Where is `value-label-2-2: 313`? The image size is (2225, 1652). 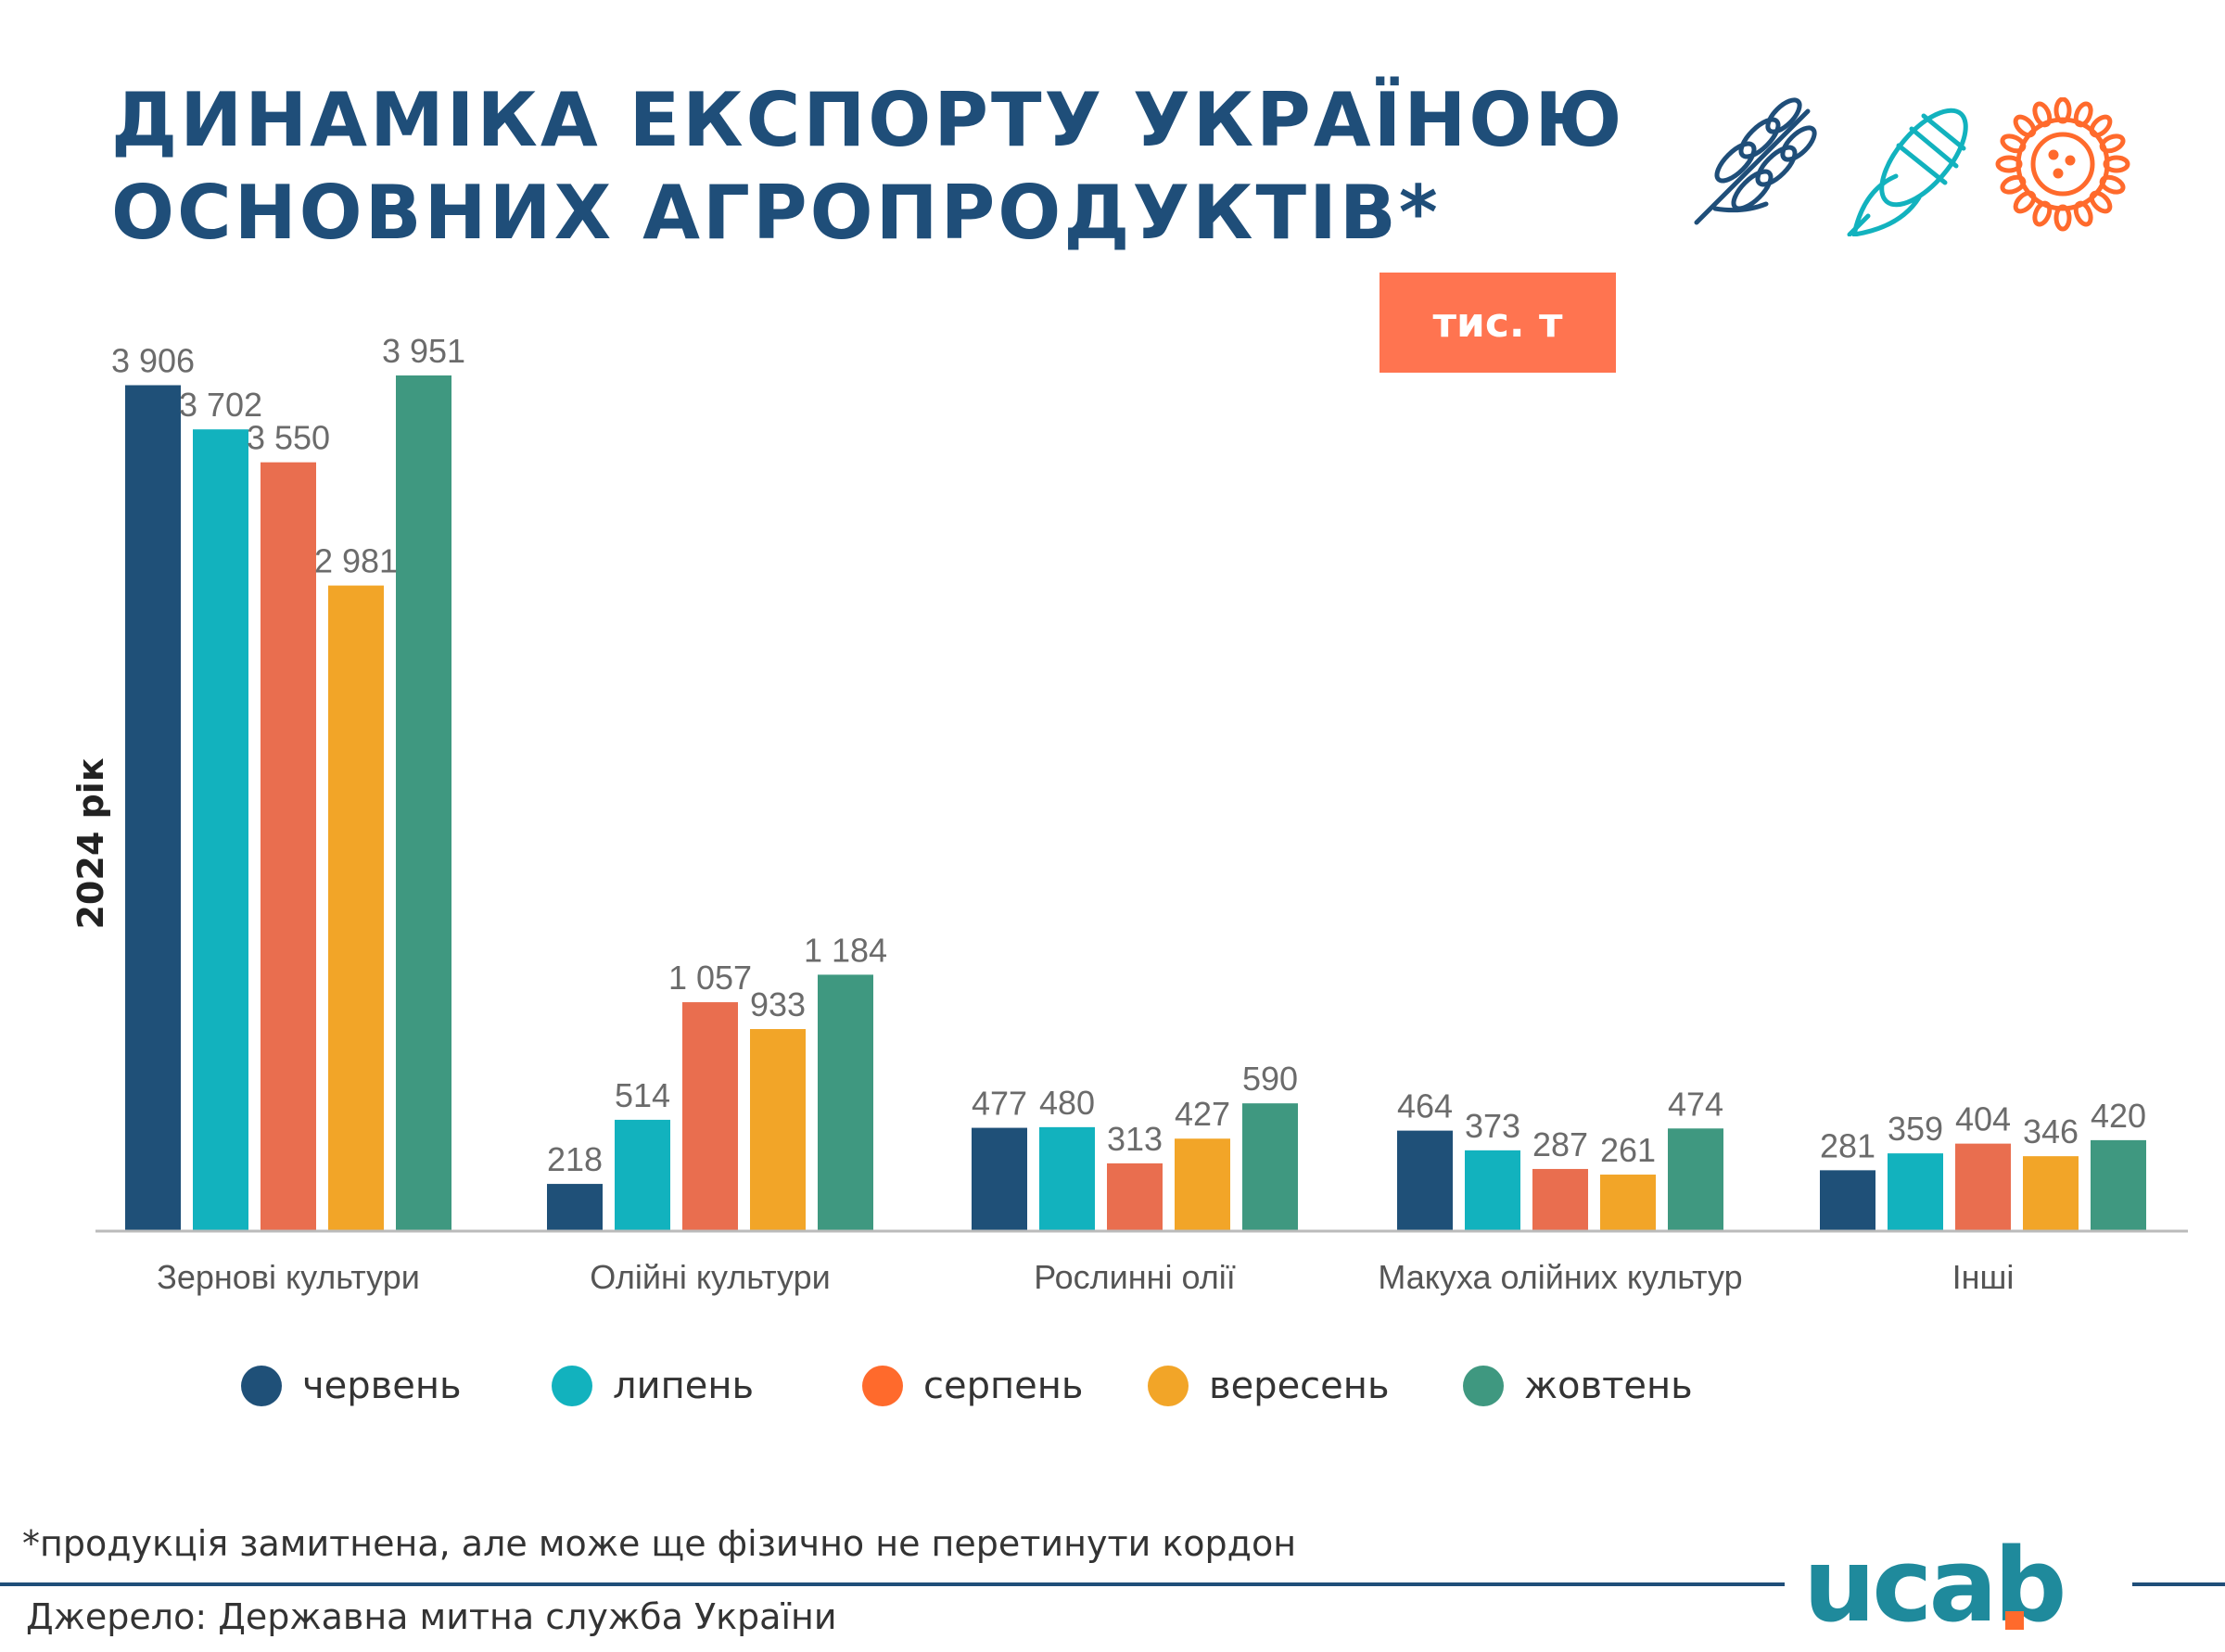
value-label-2-2: 313 is located at coordinates (1135, 1139).